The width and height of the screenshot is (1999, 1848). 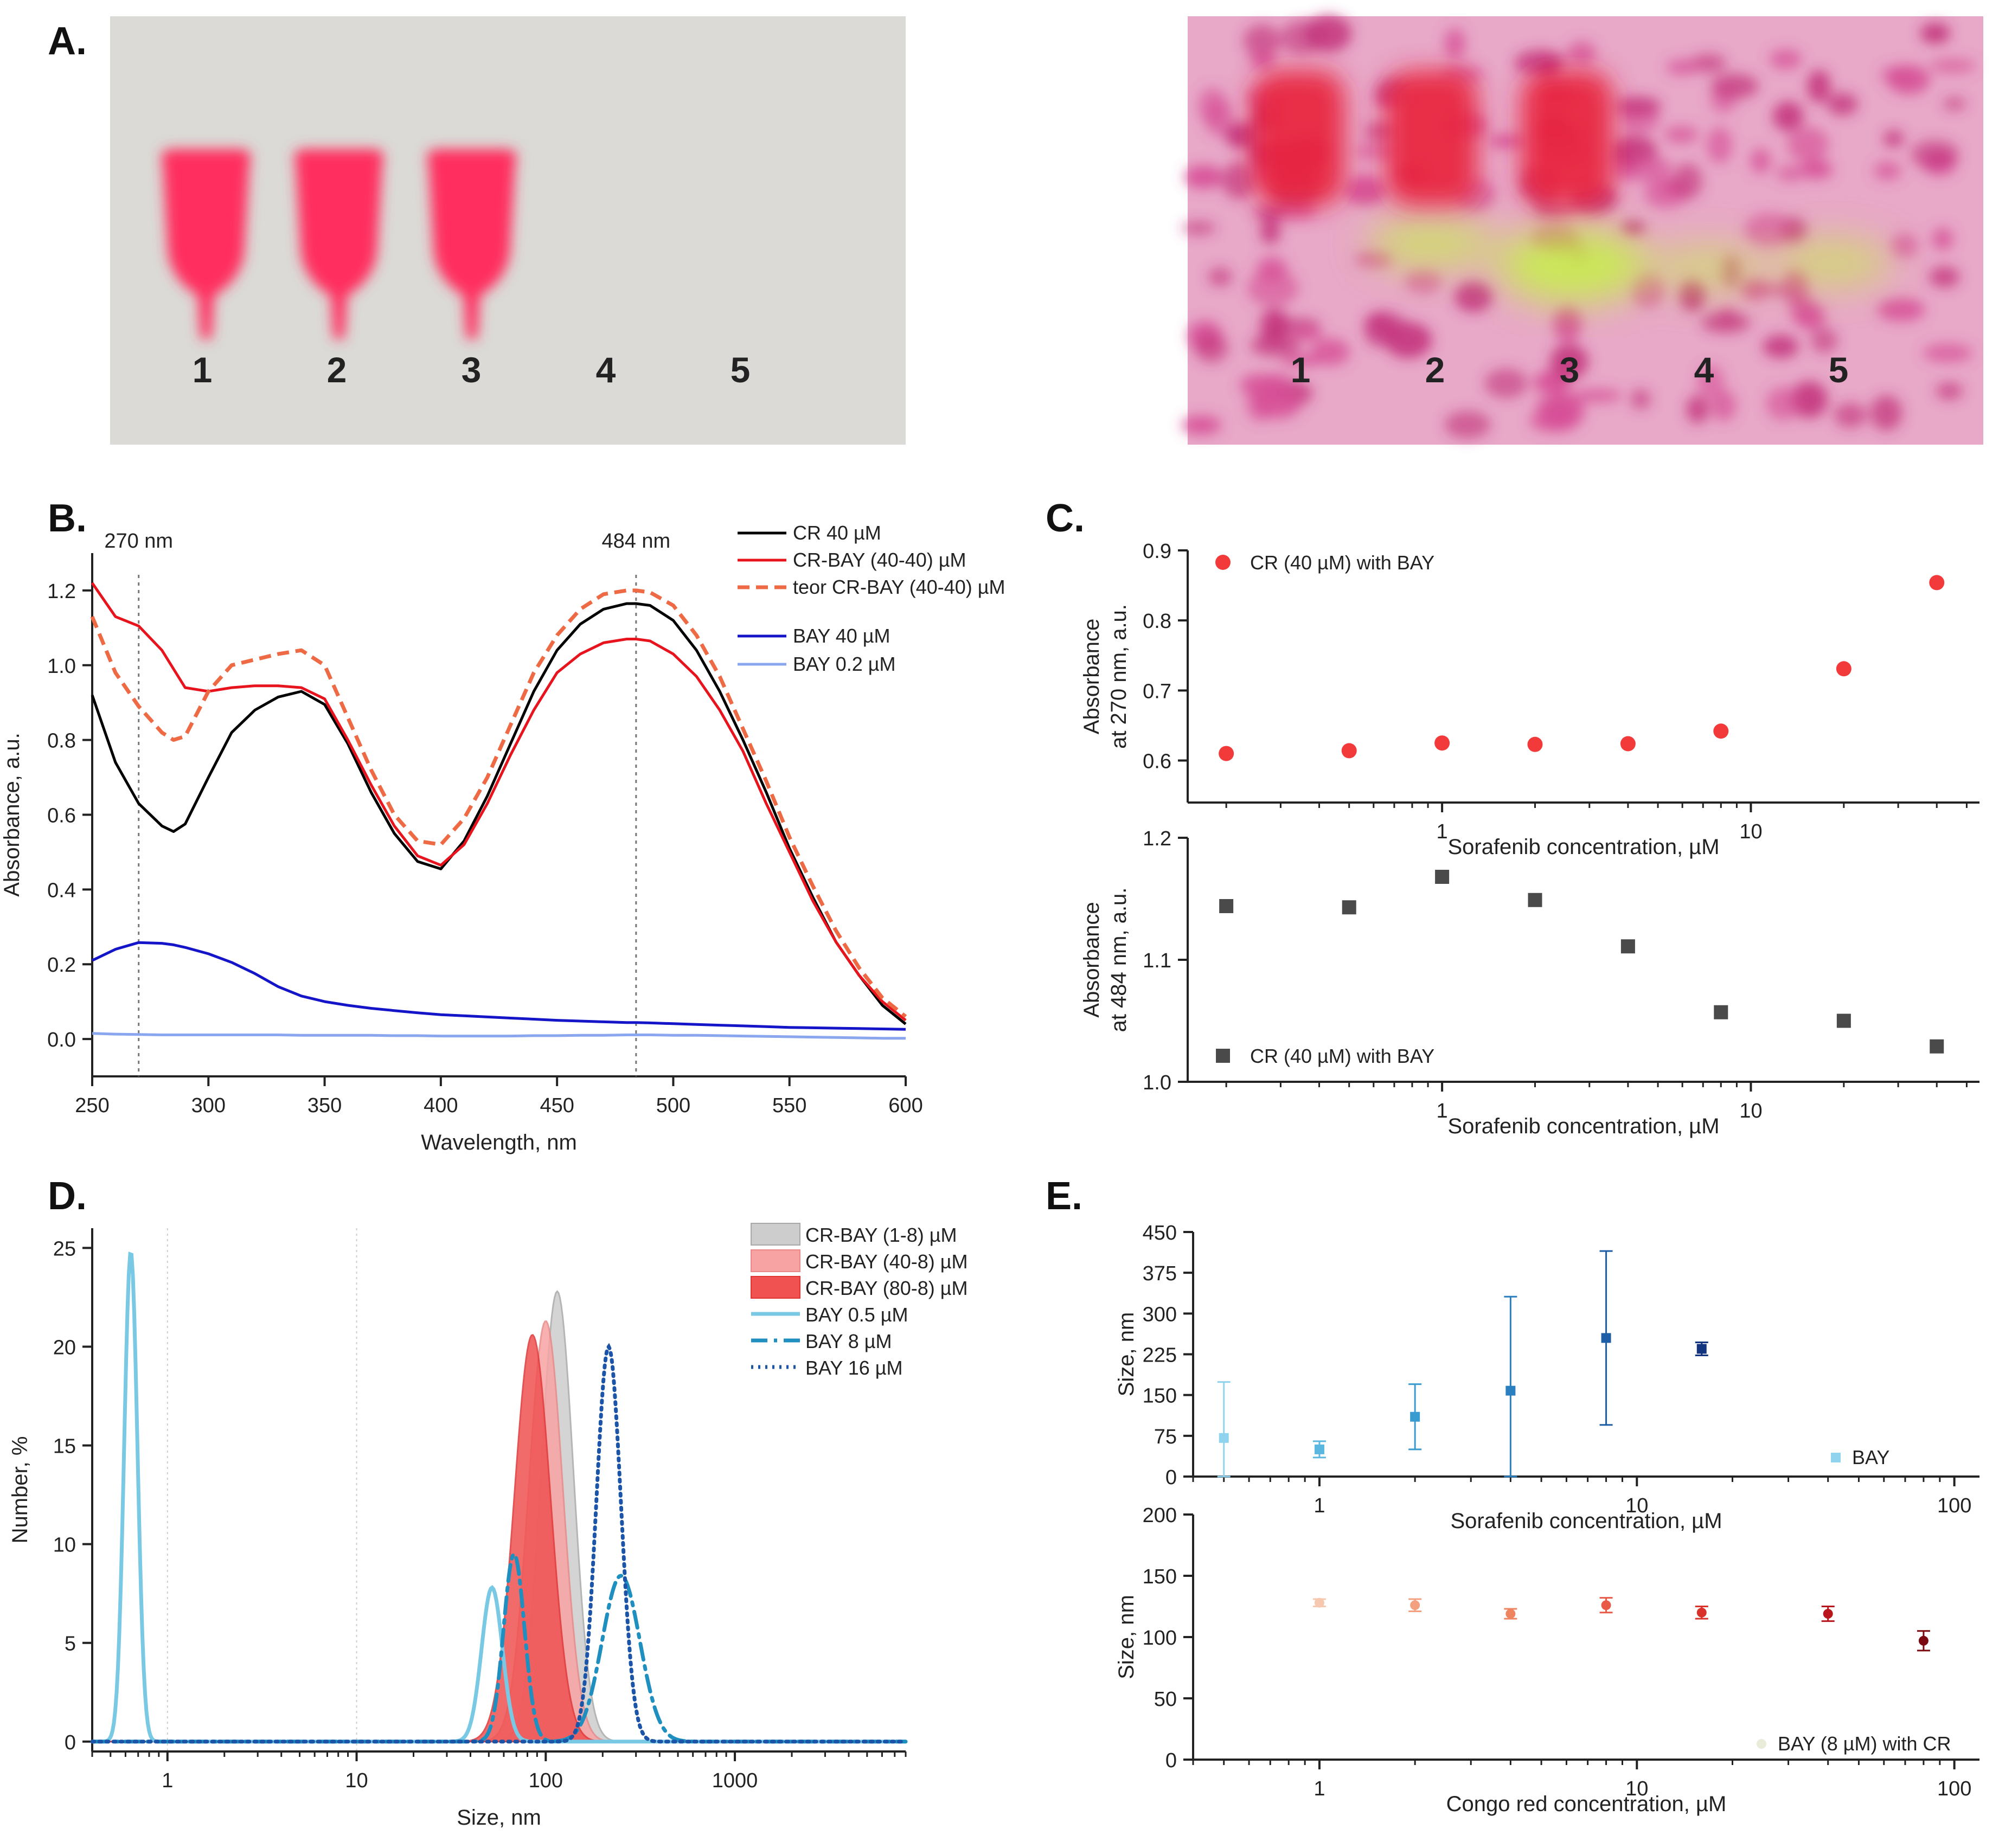 What do you see at coordinates (854, 1368) in the screenshot?
I see `legend-label: BAY 16 µM` at bounding box center [854, 1368].